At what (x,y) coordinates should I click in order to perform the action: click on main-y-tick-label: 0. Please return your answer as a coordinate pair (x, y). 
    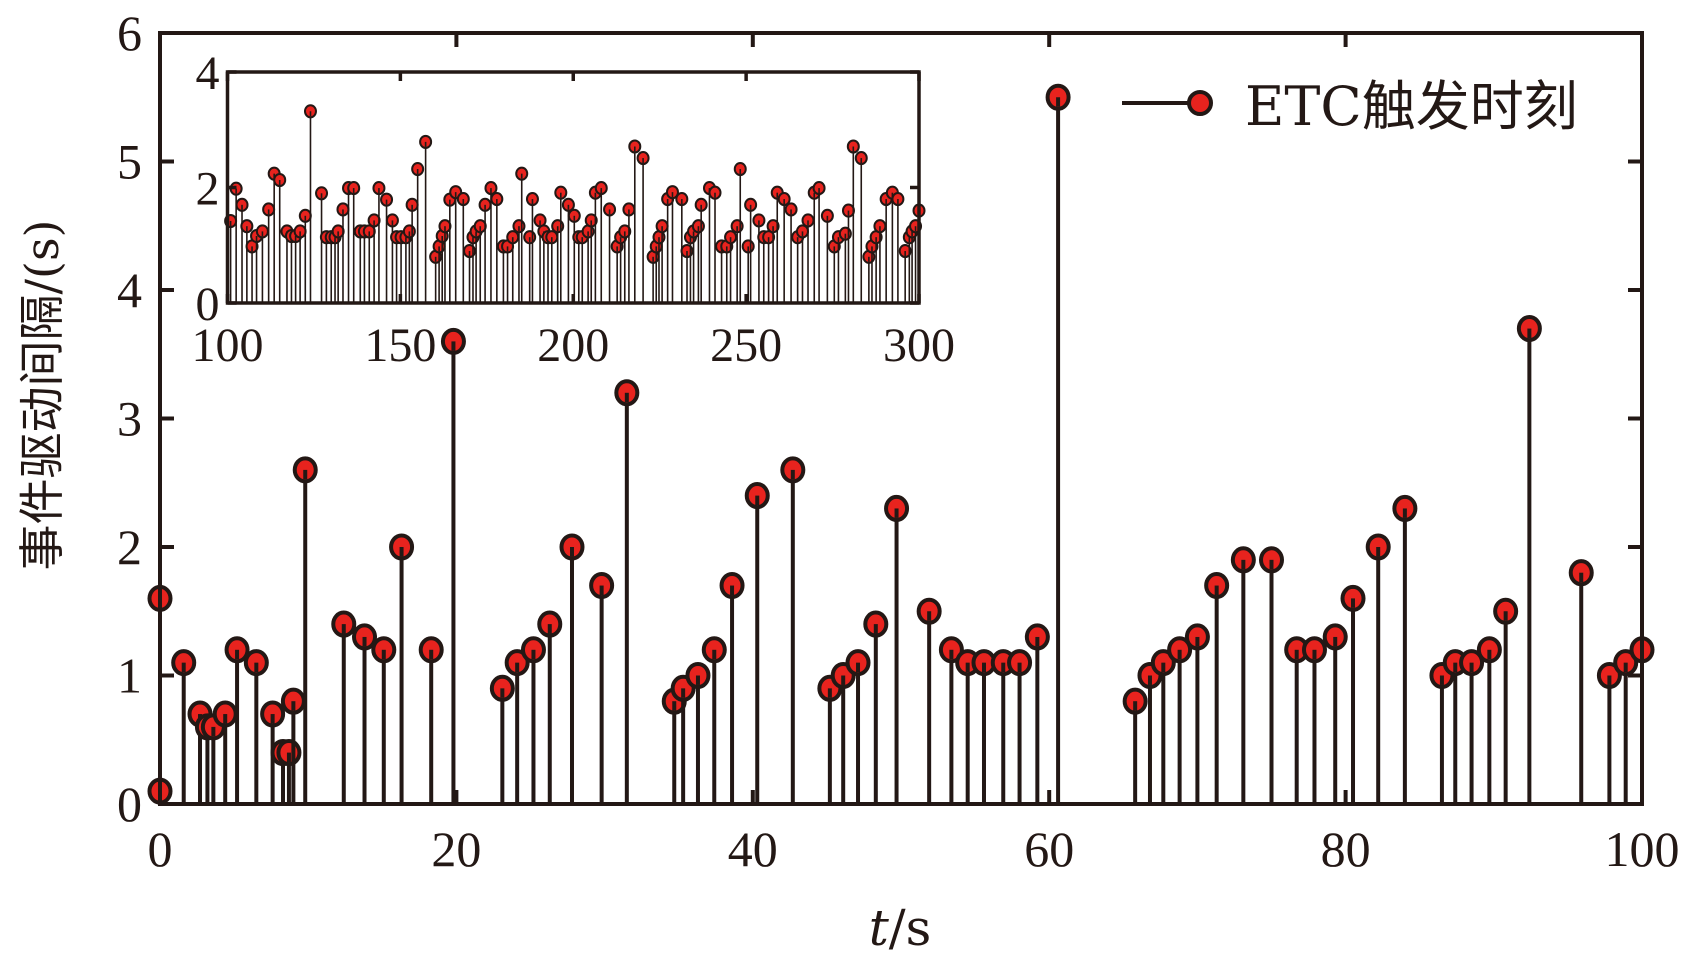
    Looking at the image, I should click on (129, 804).